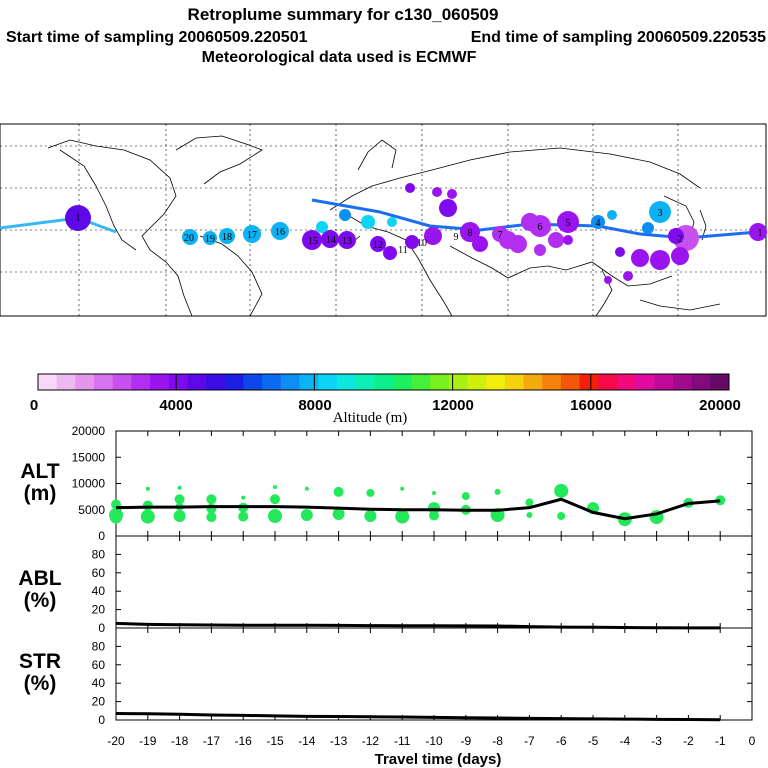  Describe the element at coordinates (371, 741) in the screenshot. I see `x-tick-label: -12` at that location.